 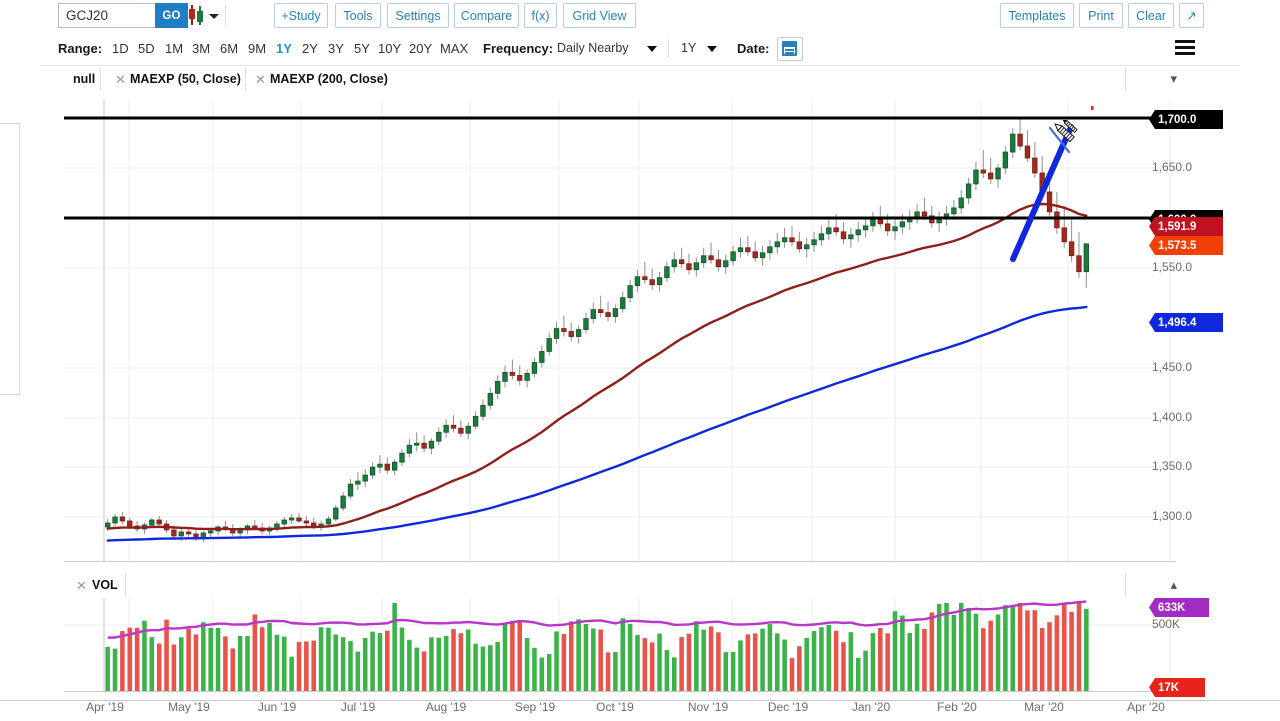 What do you see at coordinates (790, 49) in the screenshot?
I see `date-picker-button` at bounding box center [790, 49].